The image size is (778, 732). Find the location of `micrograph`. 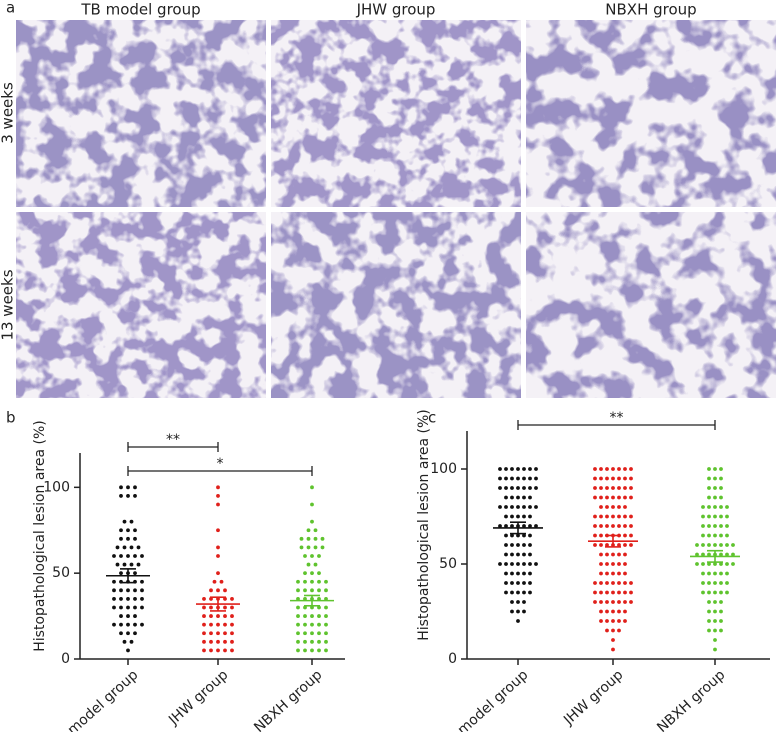

micrograph is located at coordinates (396, 305).